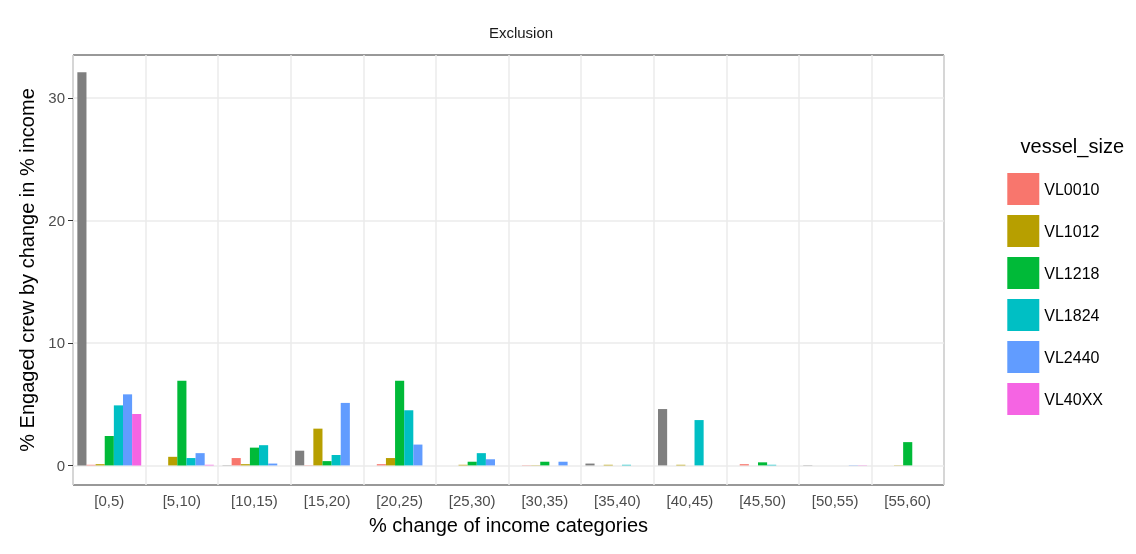 Image resolution: width=1136 pixels, height=554 pixels. I want to click on y-tick-label: 20, so click(56, 220).